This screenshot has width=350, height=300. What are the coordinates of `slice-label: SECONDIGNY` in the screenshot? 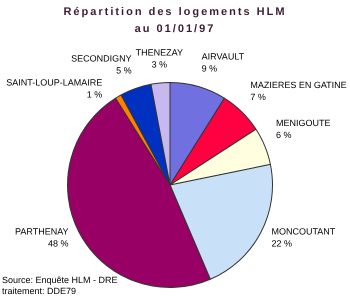 It's located at (101, 59).